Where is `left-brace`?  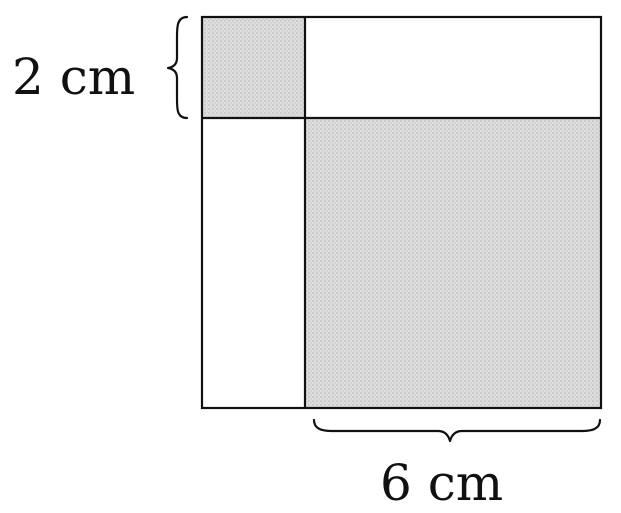
left-brace is located at coordinates (177, 67).